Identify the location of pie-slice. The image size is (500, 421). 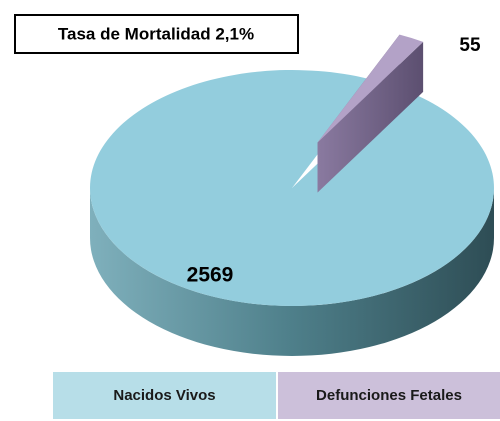
(370, 88).